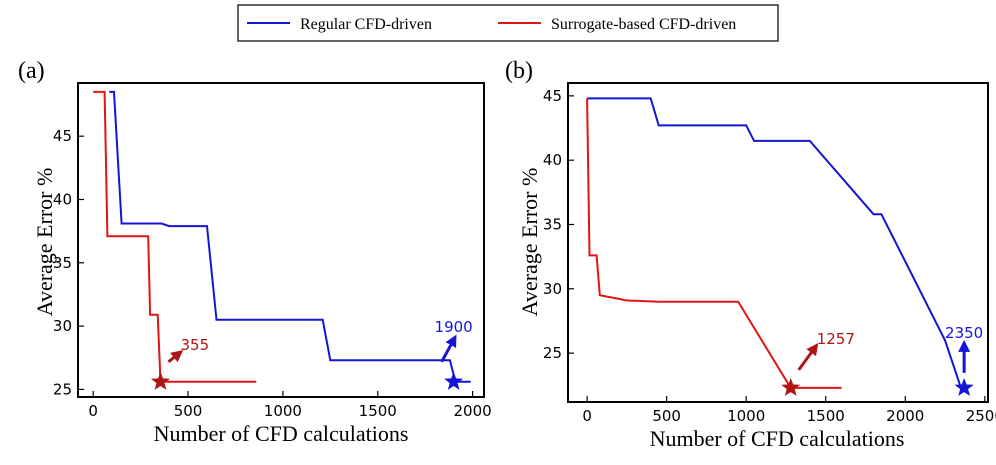 This screenshot has width=996, height=465. Describe the element at coordinates (283, 411) in the screenshot. I see `x-tick-label-a: 1000` at that location.